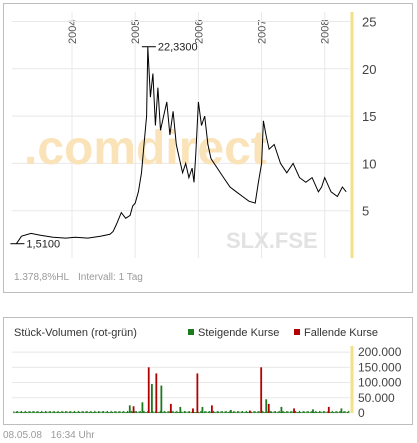 This screenshot has width=417, height=443. What do you see at coordinates (369, 21) in the screenshot?
I see `y-tick-label: 25` at bounding box center [369, 21].